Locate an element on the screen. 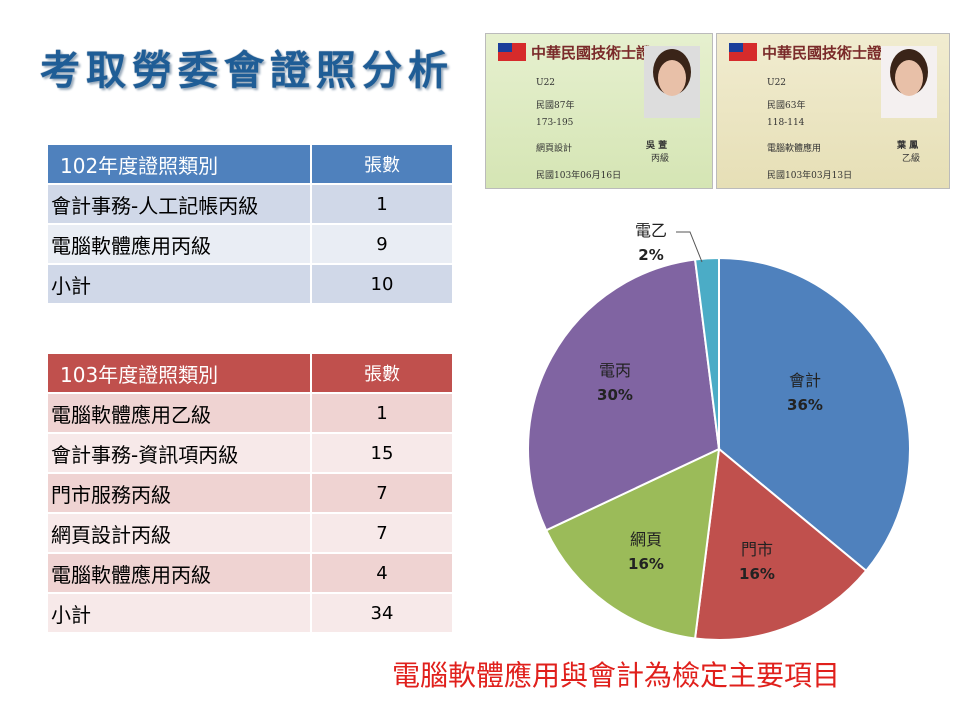 This screenshot has height=720, width=960. table-row: 小計 34 is located at coordinates (250, 613).